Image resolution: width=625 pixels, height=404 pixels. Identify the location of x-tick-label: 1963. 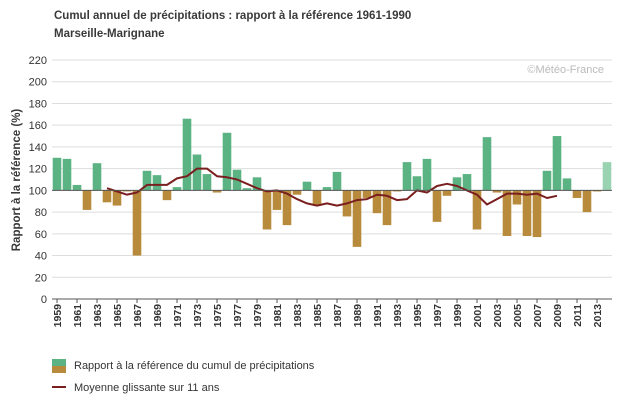
(98, 316).